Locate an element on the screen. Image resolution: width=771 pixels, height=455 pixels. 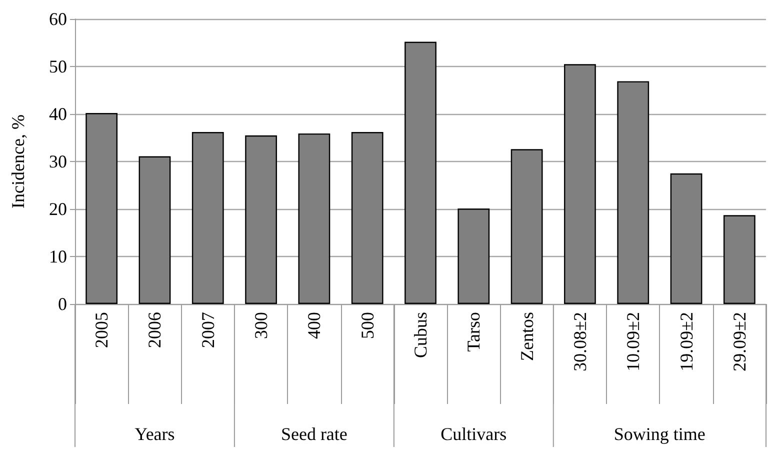
text: Cultivars is located at coordinates (473, 434).